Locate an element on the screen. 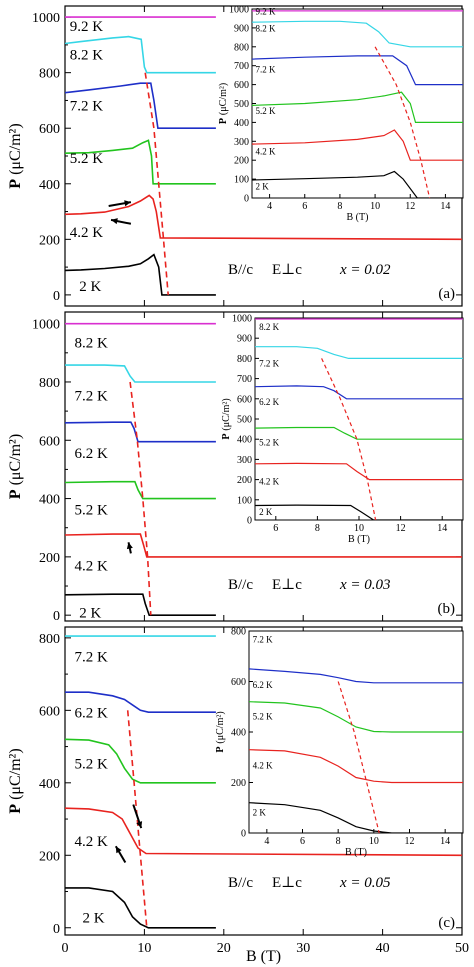 This screenshot has height=967, width=474. x-tick-label: 20 is located at coordinates (224, 948).